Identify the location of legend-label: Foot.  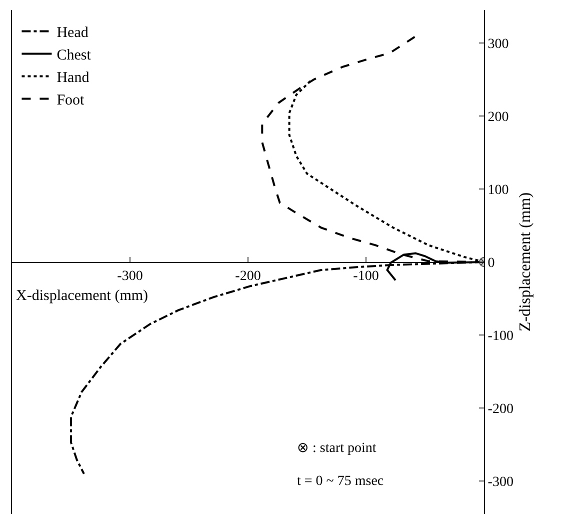
(71, 100).